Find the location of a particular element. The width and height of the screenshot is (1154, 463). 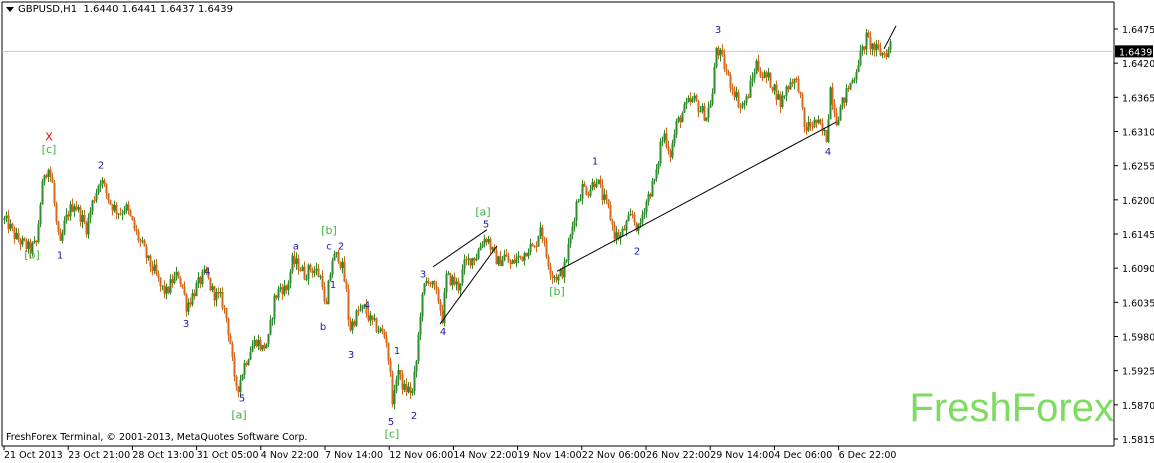

symbol-menu-icon is located at coordinates (10, 9).